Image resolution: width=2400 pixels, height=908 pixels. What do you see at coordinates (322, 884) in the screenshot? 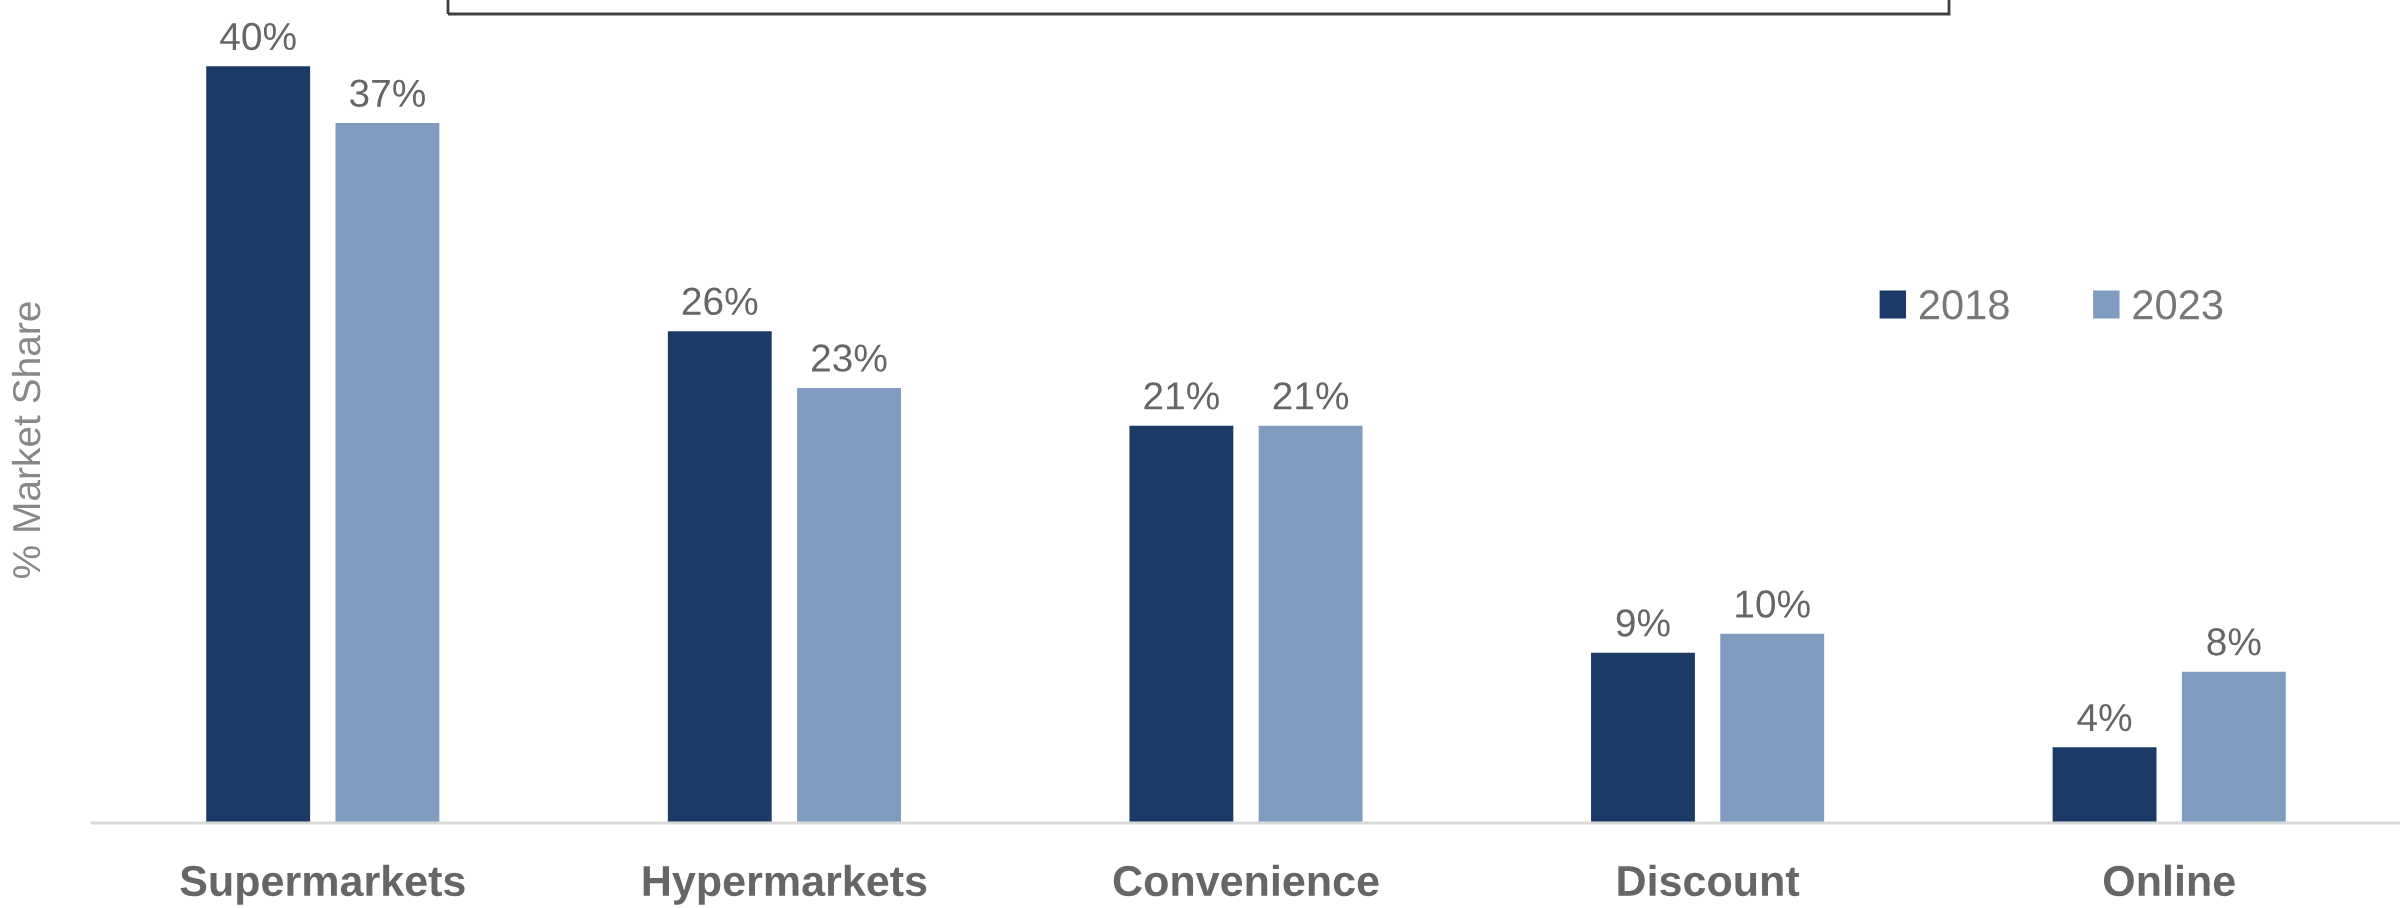
I see `x-tick-label: Supermarkets` at bounding box center [322, 884].